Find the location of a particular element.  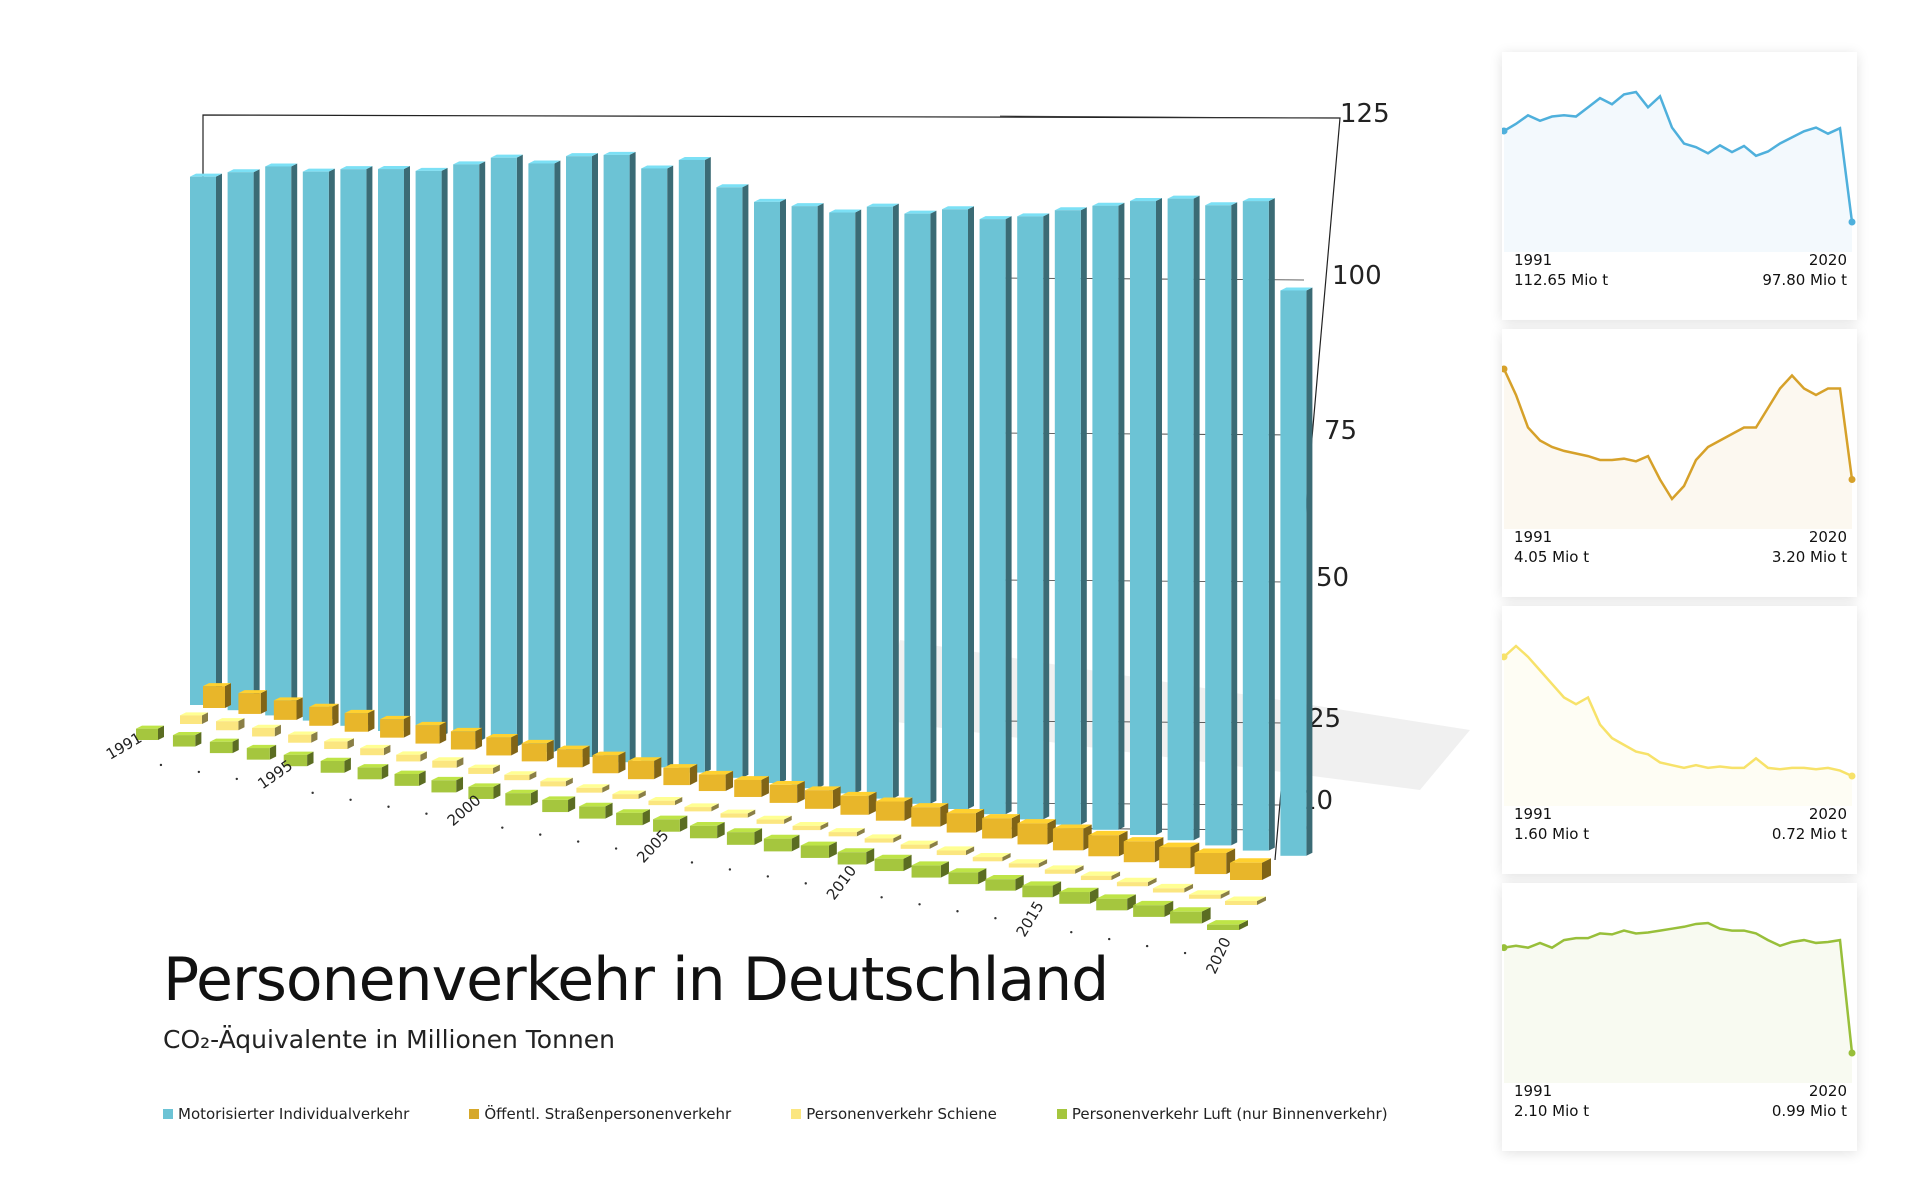

sparkline-panel: 1991 112.65 Mio t 2020 97.80 Mio t is located at coordinates (1679, 186).